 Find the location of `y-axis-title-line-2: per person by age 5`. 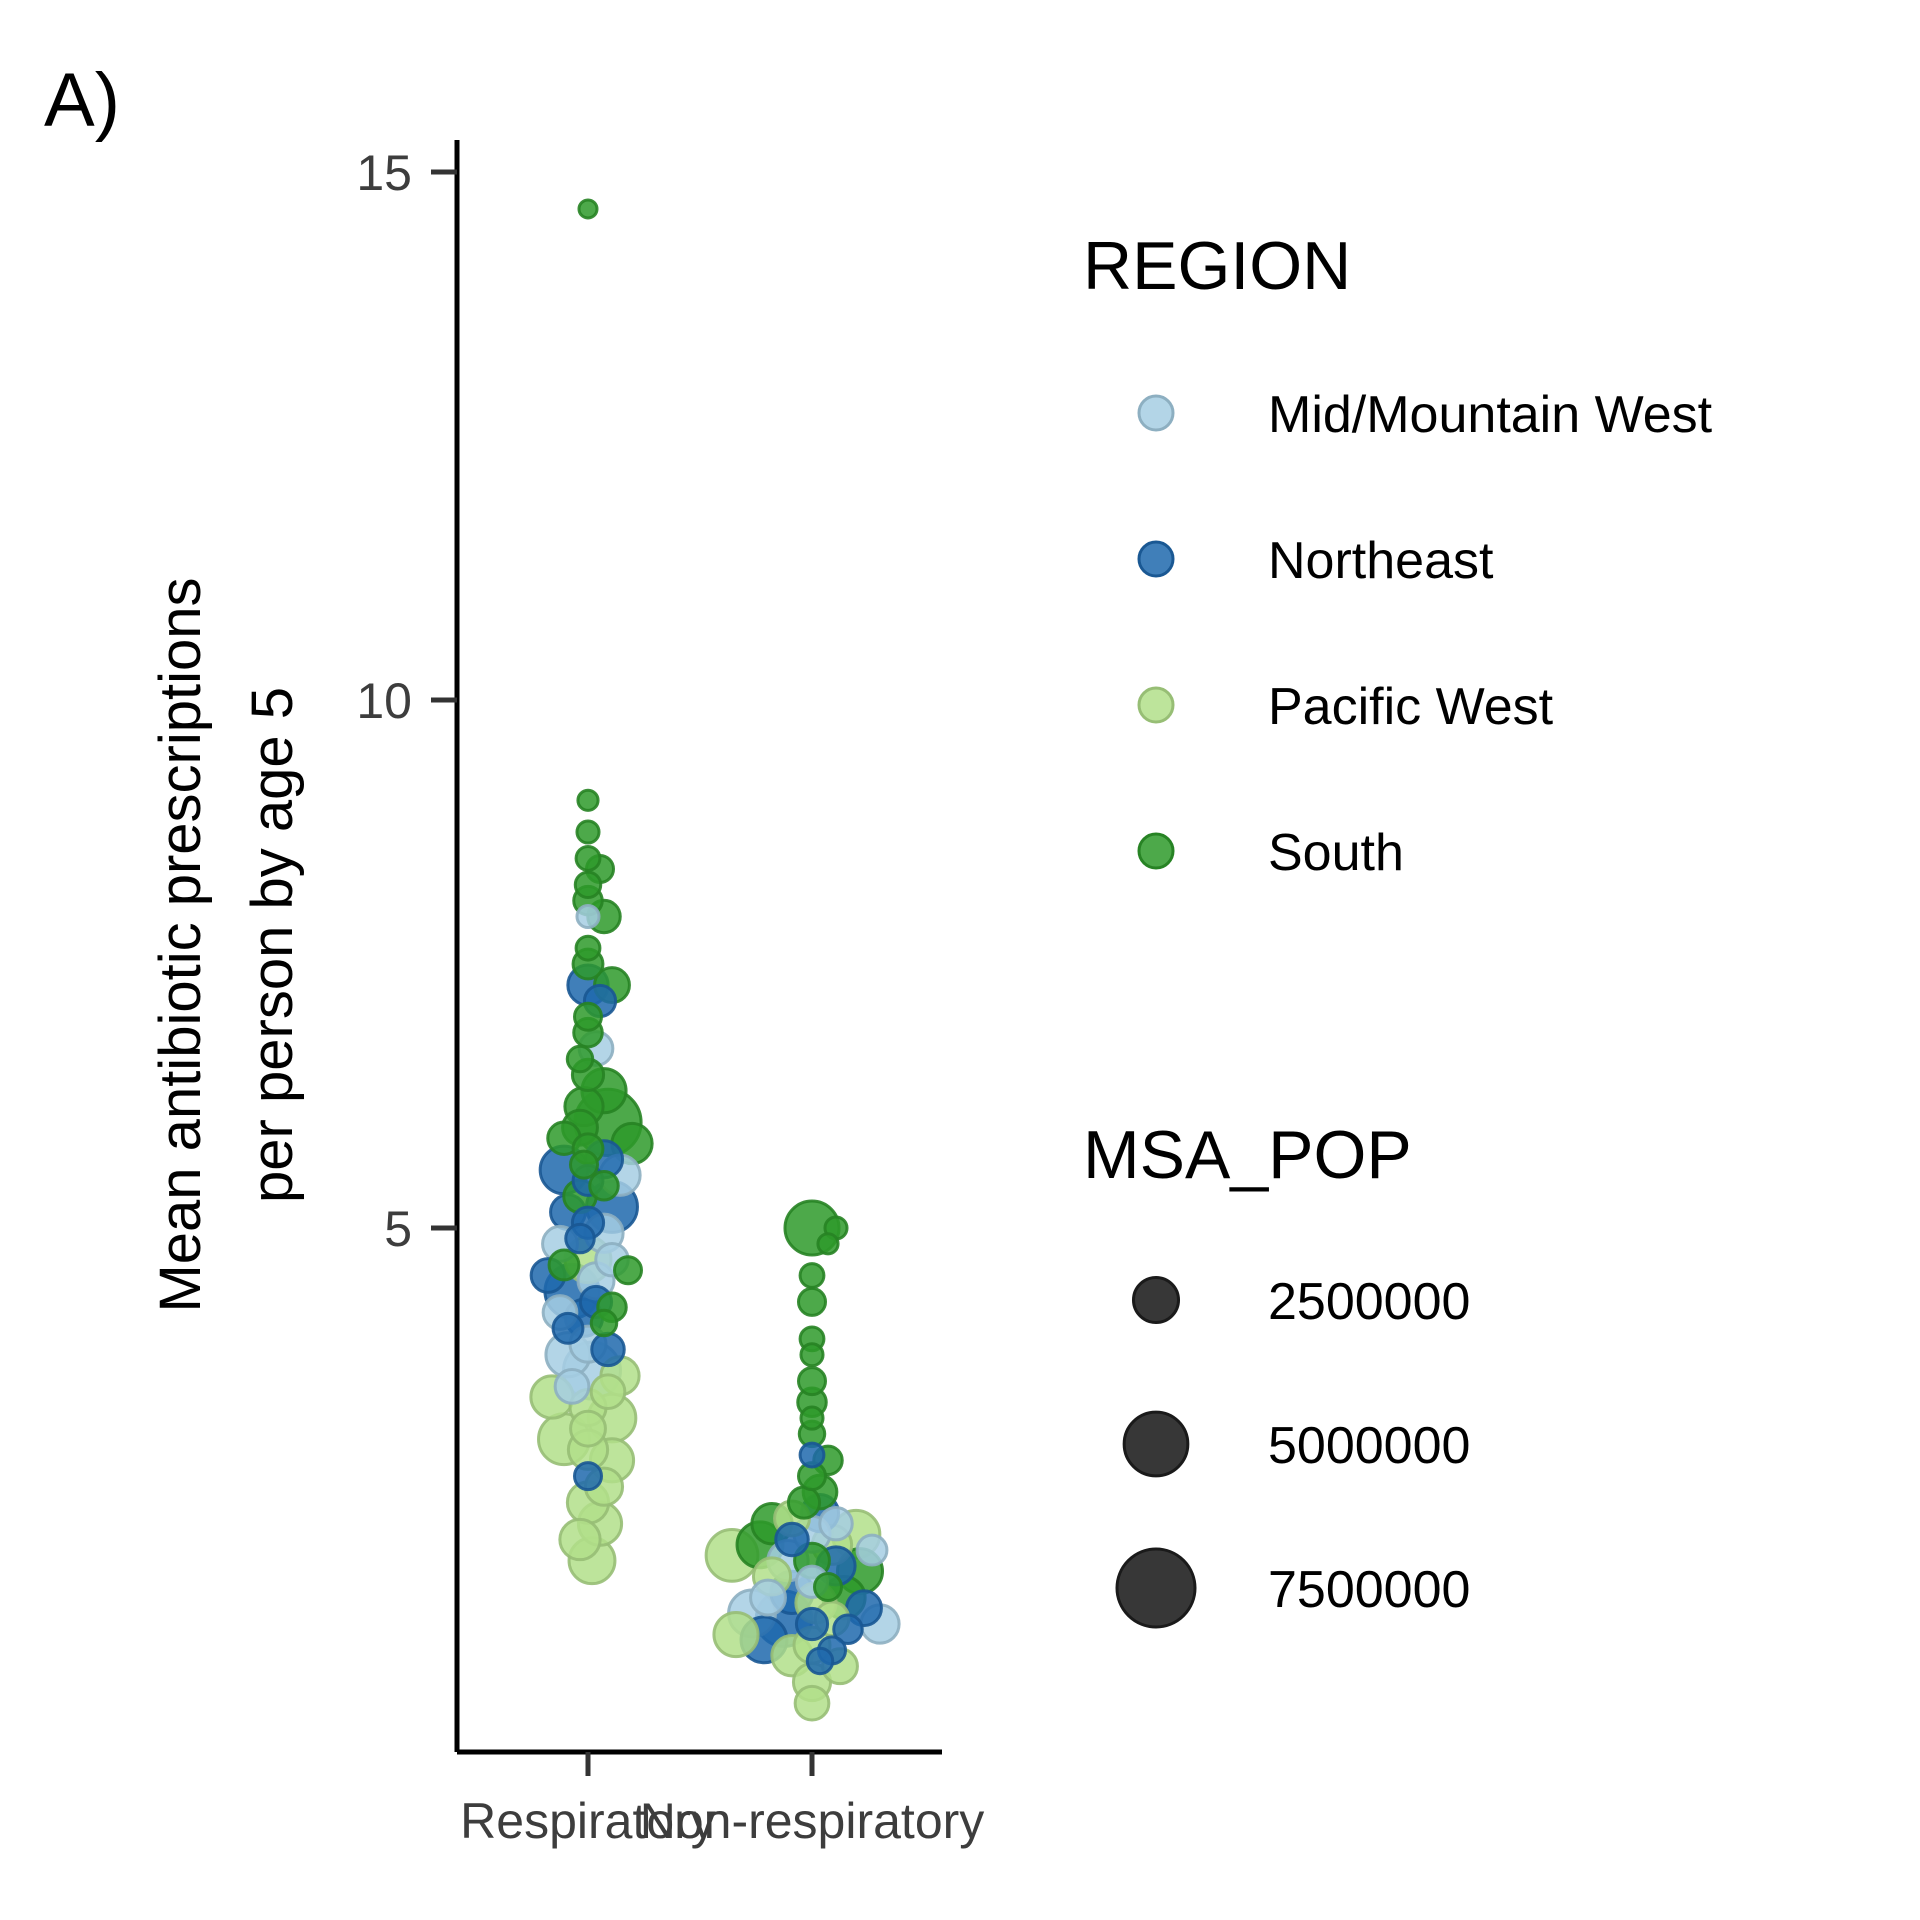

y-axis-title-line-2: per person by age 5 is located at coordinates (272, 945).